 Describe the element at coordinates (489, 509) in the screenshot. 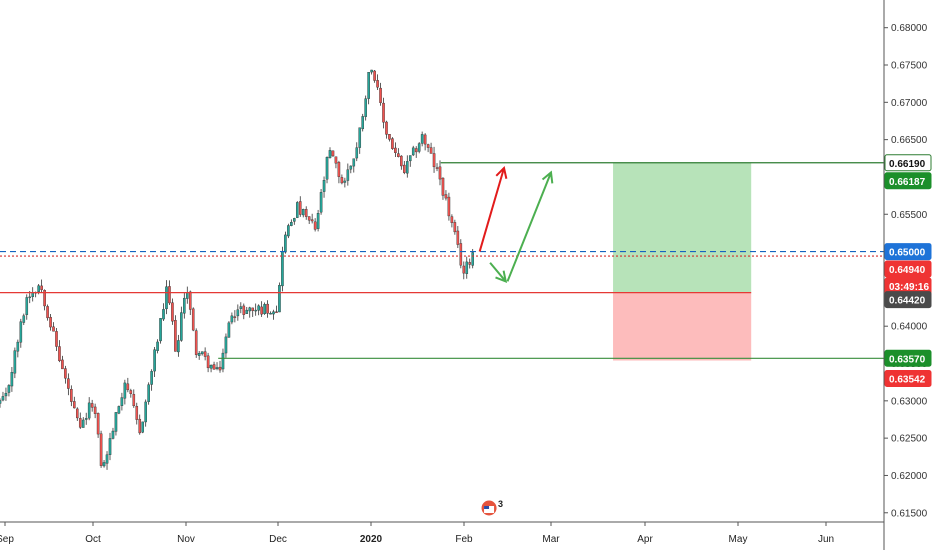

I see `flag-icon` at that location.